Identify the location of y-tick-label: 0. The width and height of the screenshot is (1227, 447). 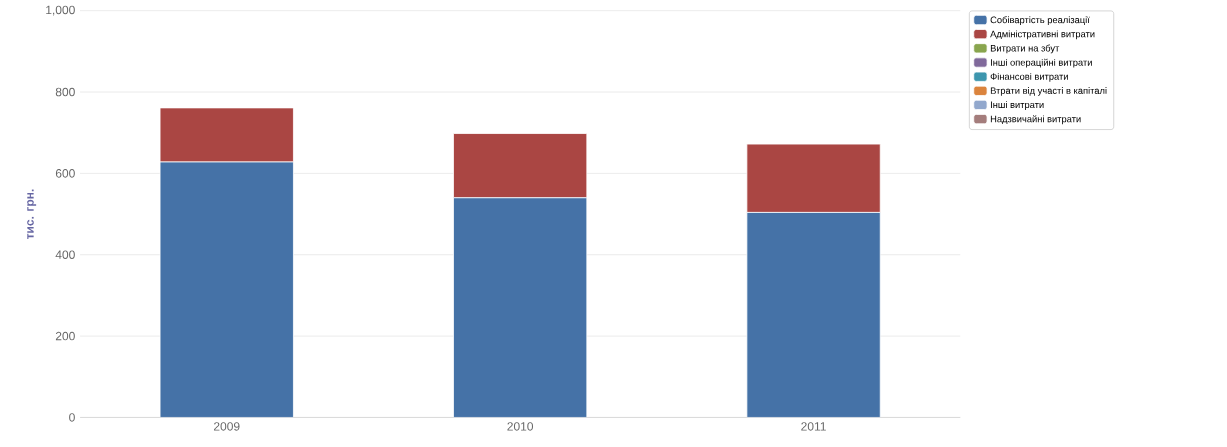
(72, 417).